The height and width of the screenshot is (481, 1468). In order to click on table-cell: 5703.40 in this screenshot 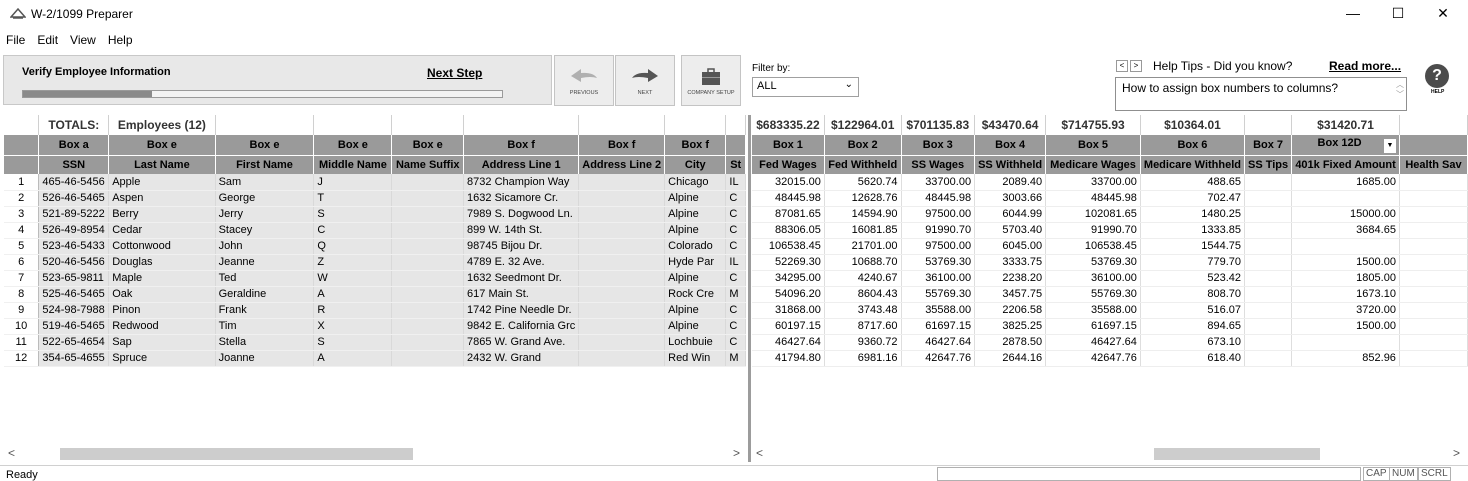, I will do `click(1010, 230)`.